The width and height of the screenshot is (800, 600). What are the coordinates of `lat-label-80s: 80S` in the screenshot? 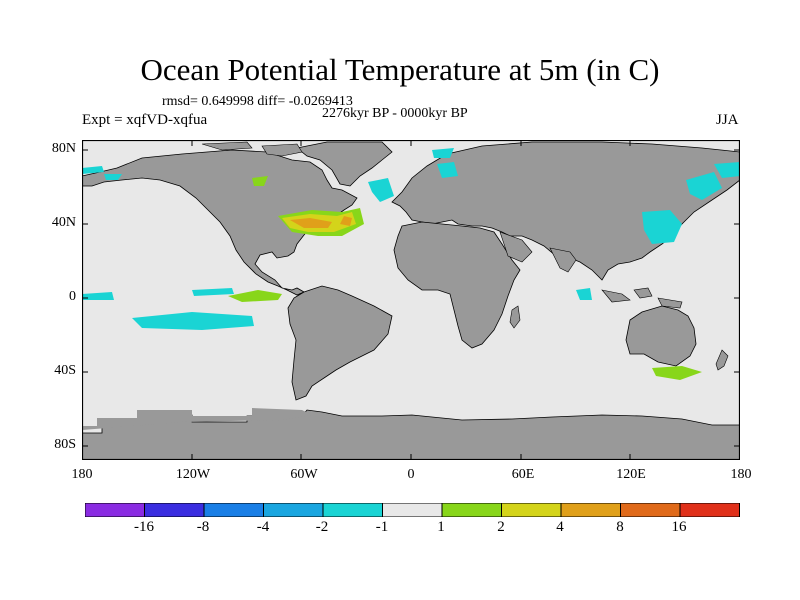 It's located at (65, 444).